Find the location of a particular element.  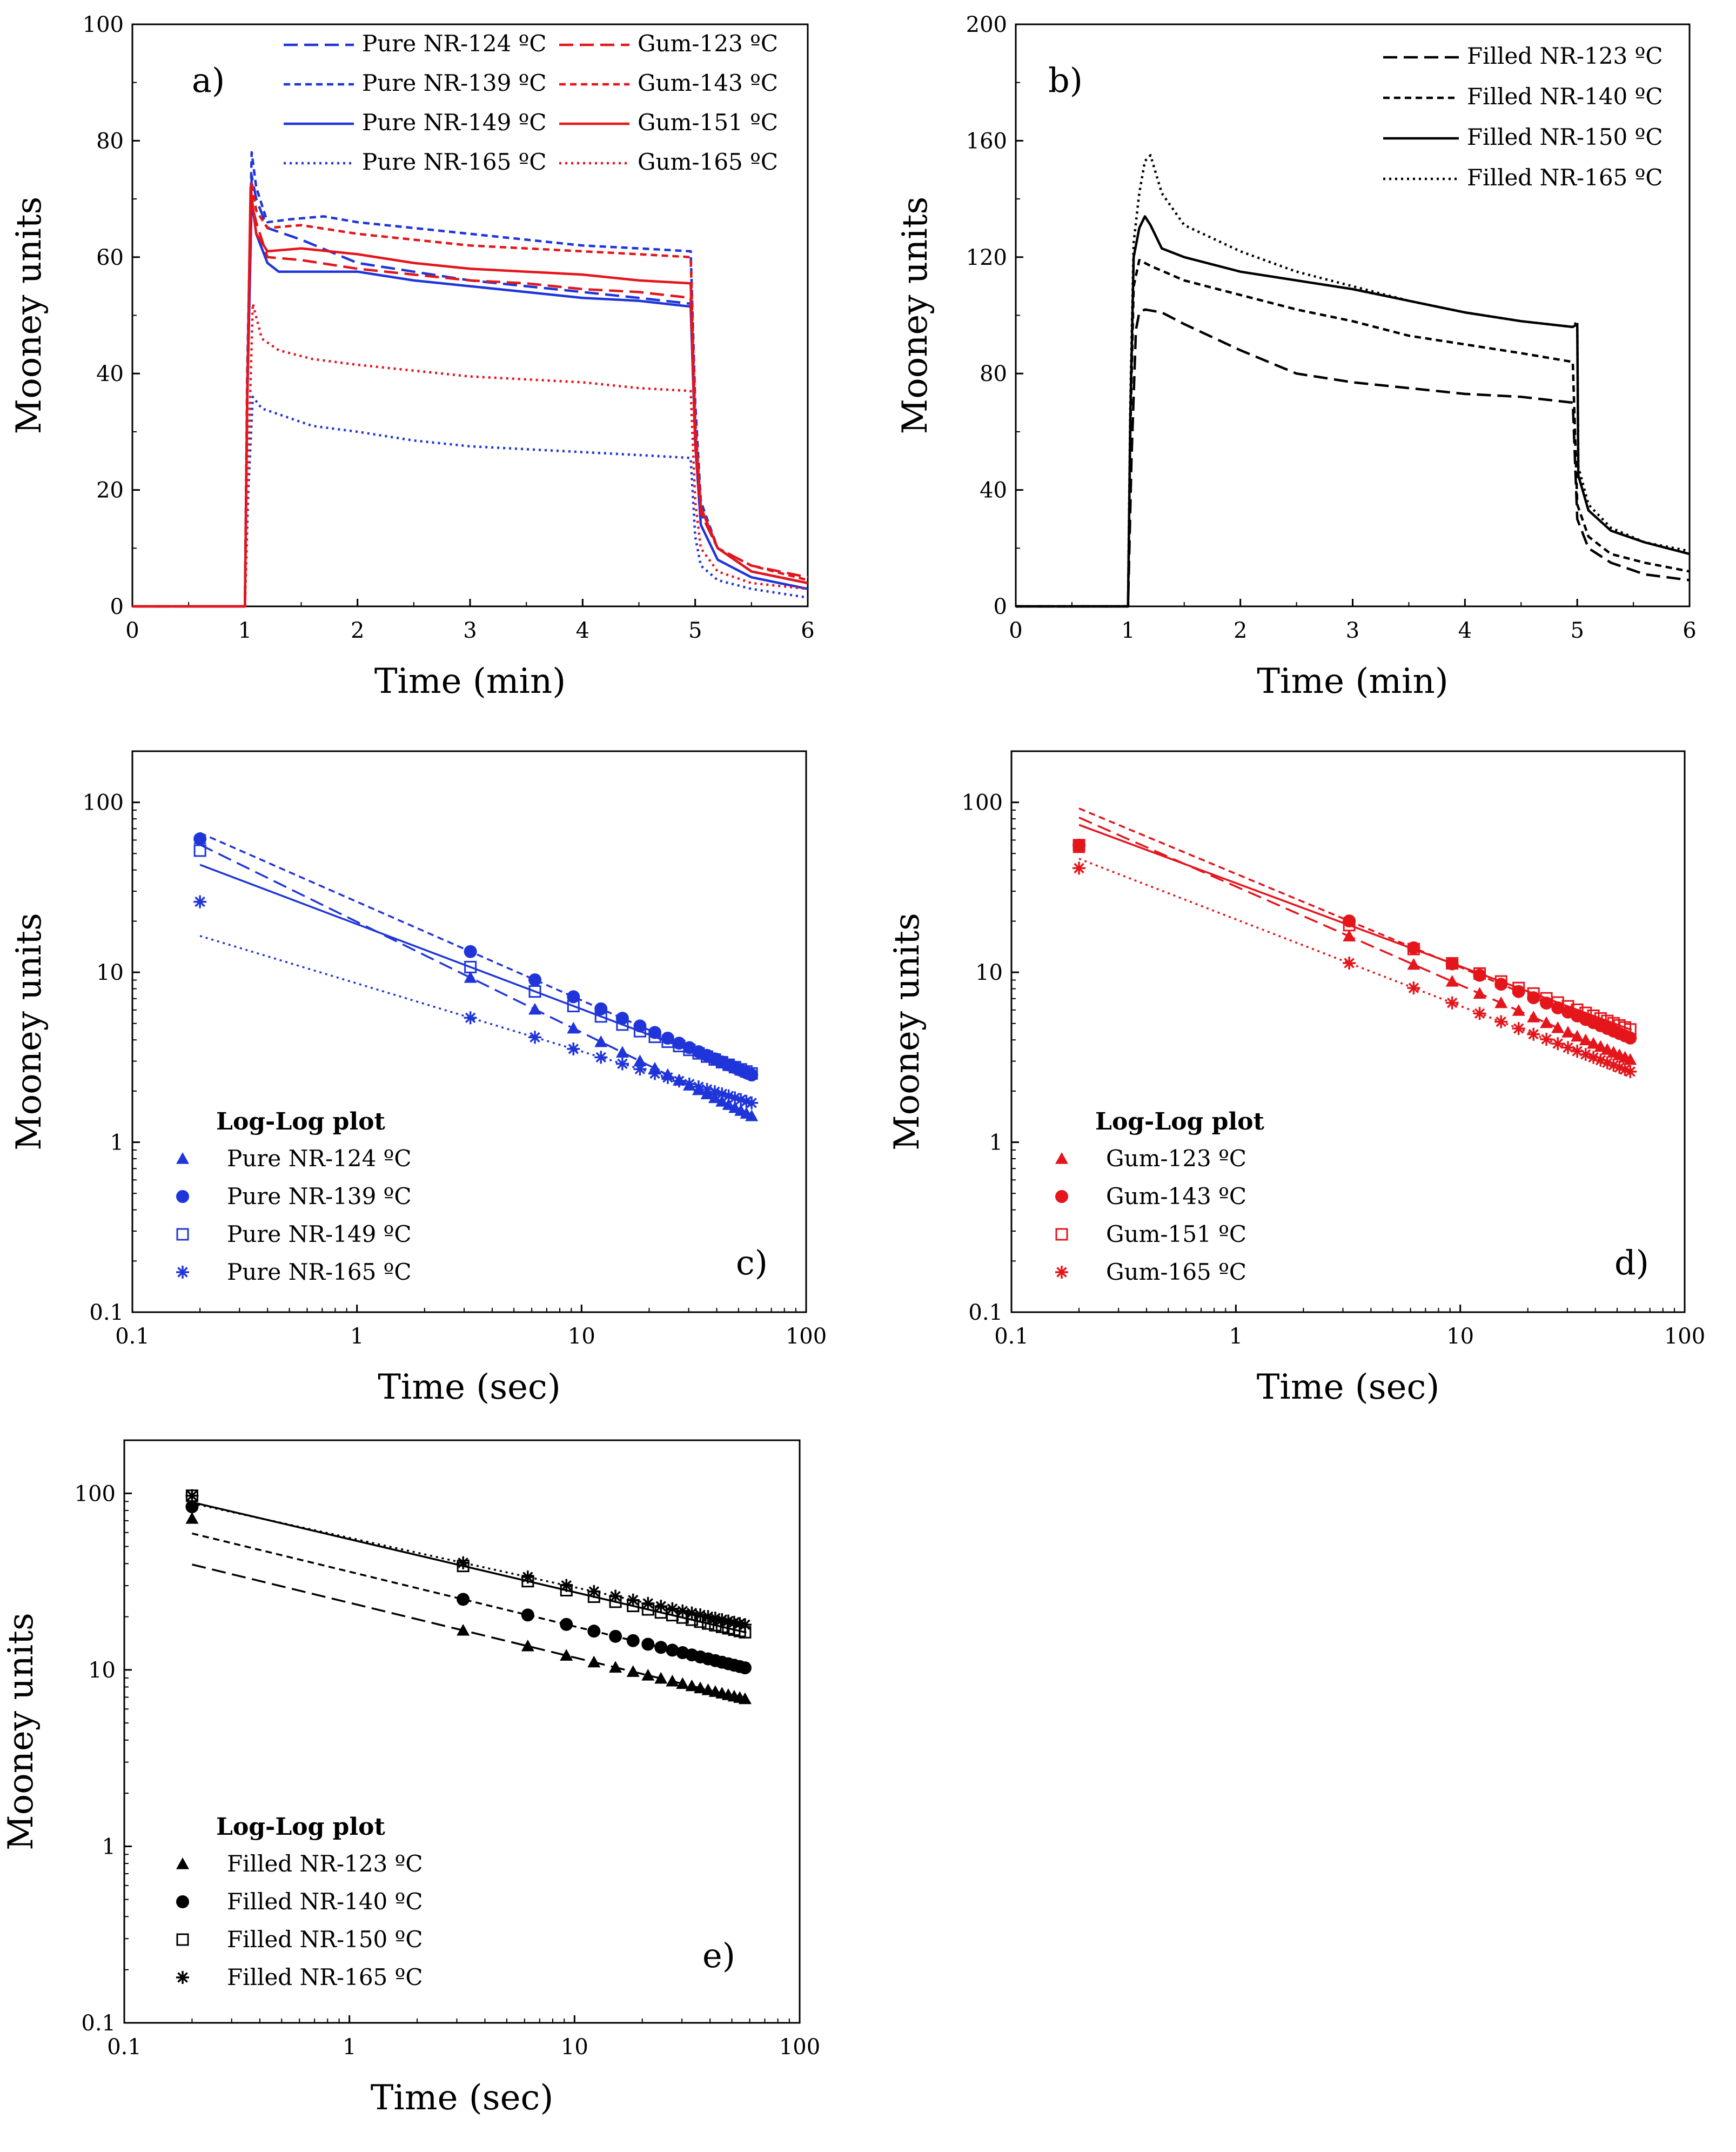

x-axis-label: Time (min) is located at coordinates (1353, 681).